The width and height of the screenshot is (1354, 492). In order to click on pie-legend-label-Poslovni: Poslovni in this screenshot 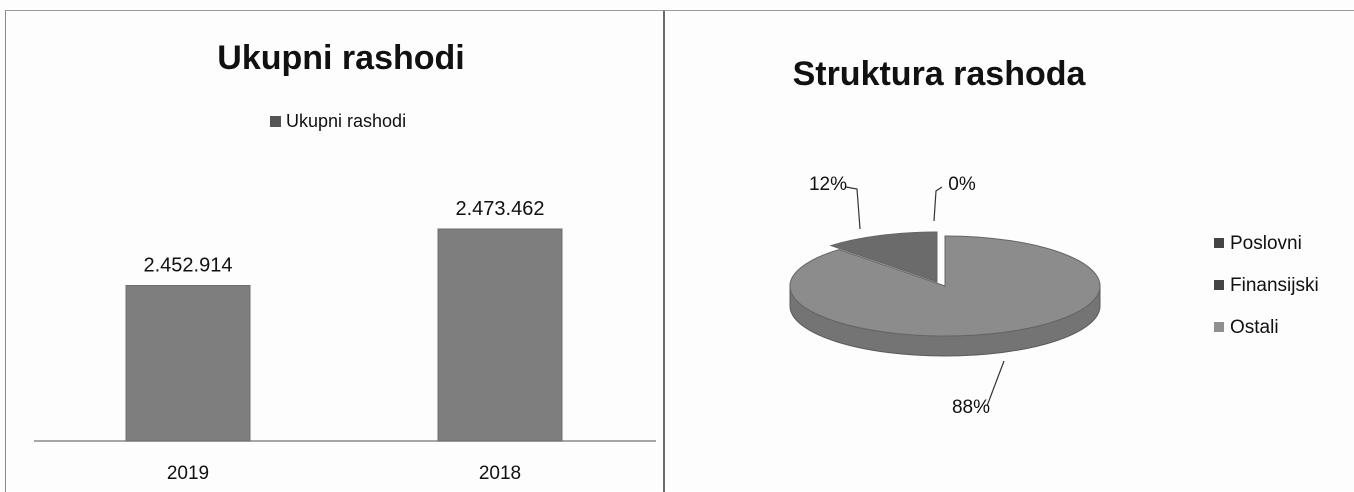, I will do `click(1266, 243)`.